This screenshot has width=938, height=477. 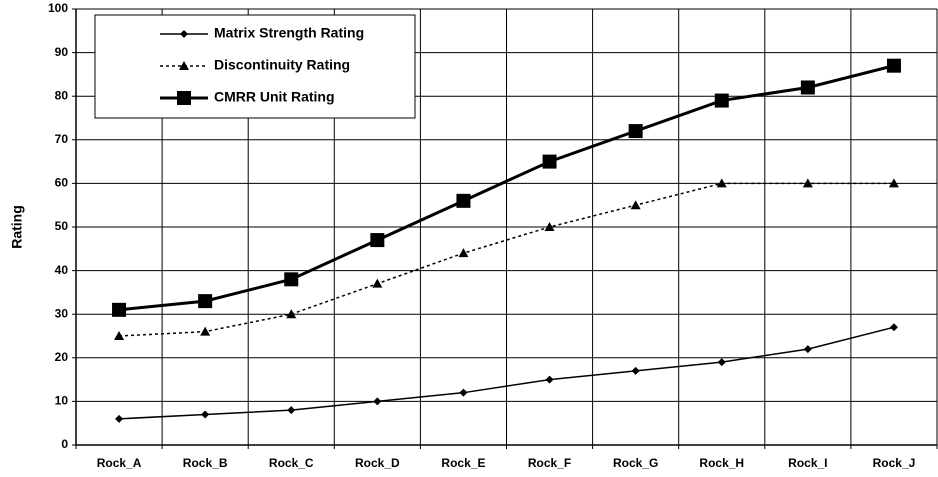 I want to click on legend-box, so click(x=255, y=66).